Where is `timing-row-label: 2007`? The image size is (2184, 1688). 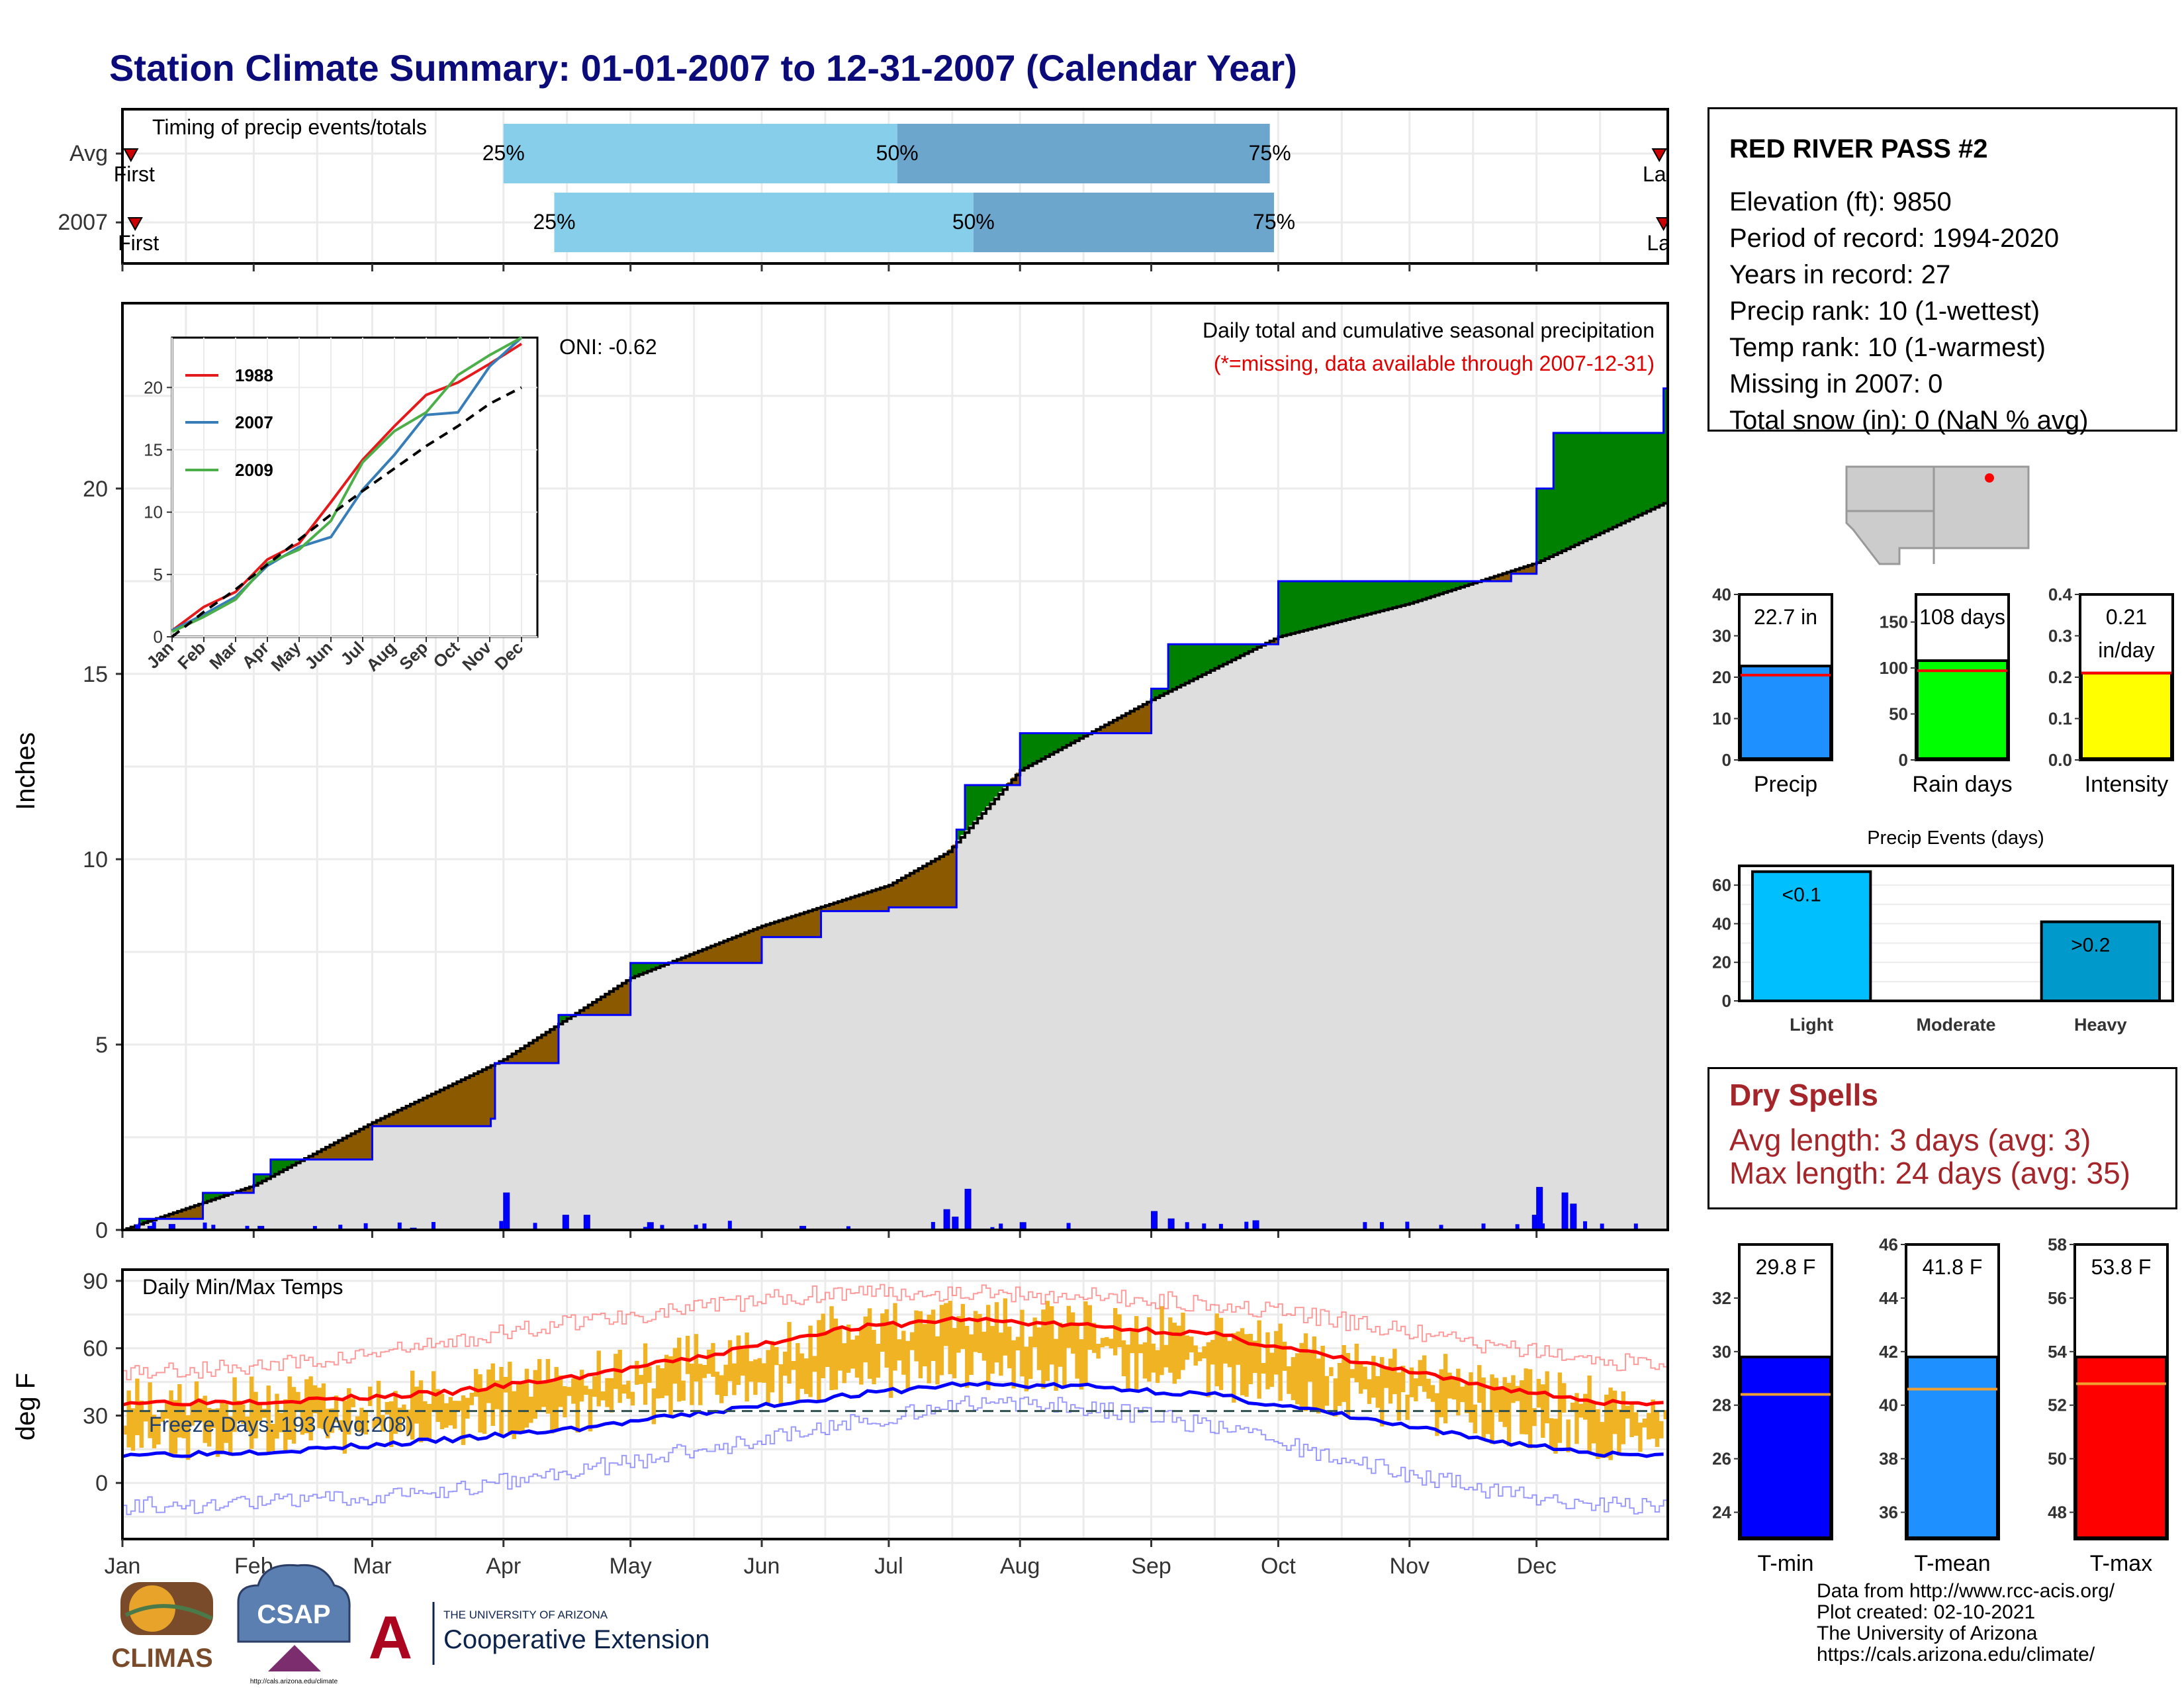 timing-row-label: 2007 is located at coordinates (83, 222).